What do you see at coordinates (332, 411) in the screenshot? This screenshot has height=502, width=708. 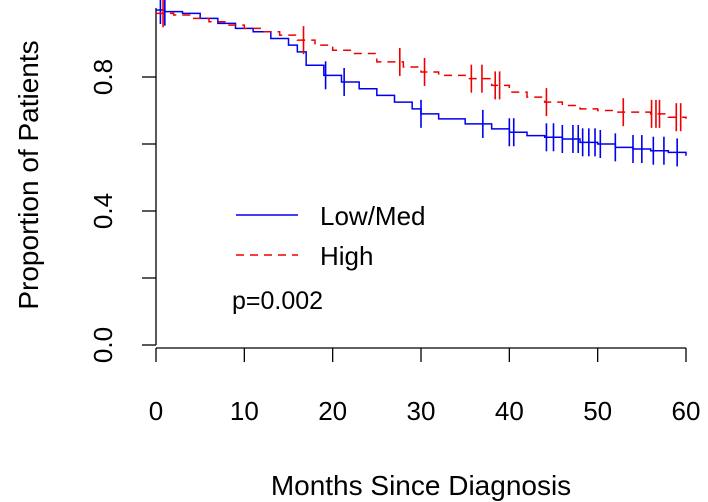 I see `x-tick-label: 20` at bounding box center [332, 411].